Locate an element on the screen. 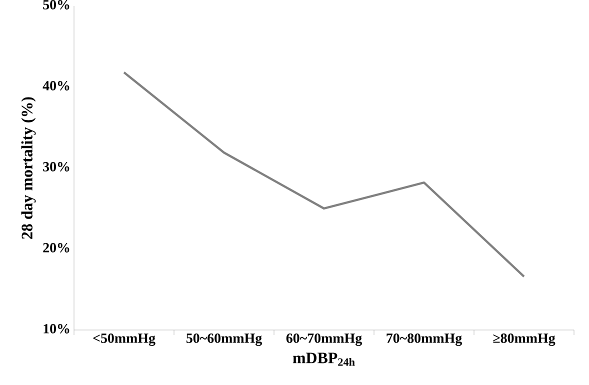  y-tick-label: 30% is located at coordinates (56, 167).